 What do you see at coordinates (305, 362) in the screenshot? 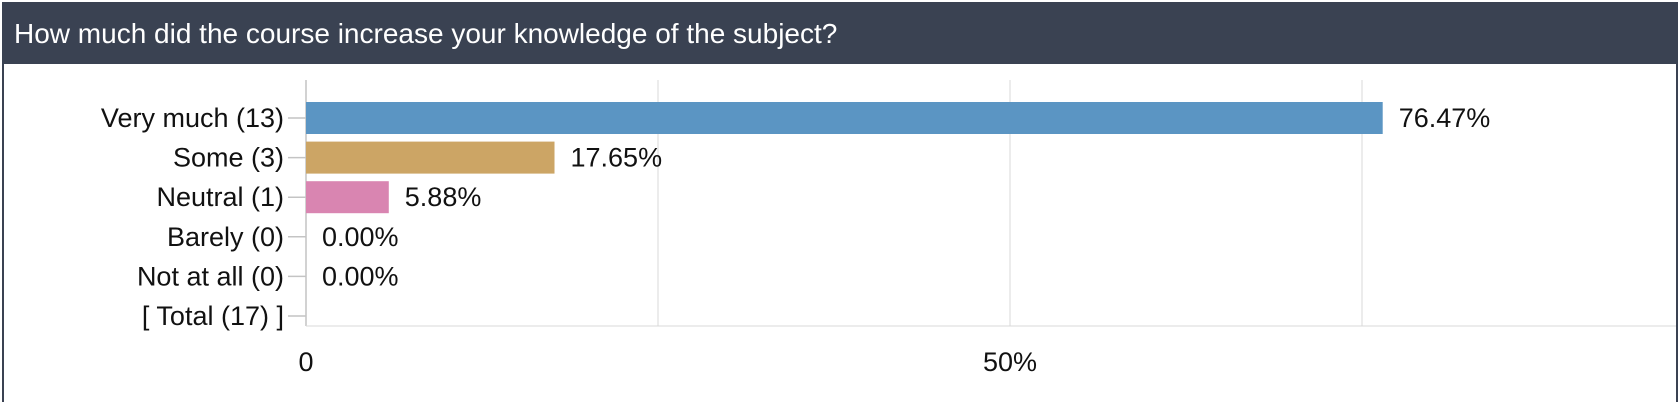
I see `x-tick-label: 0` at bounding box center [305, 362].